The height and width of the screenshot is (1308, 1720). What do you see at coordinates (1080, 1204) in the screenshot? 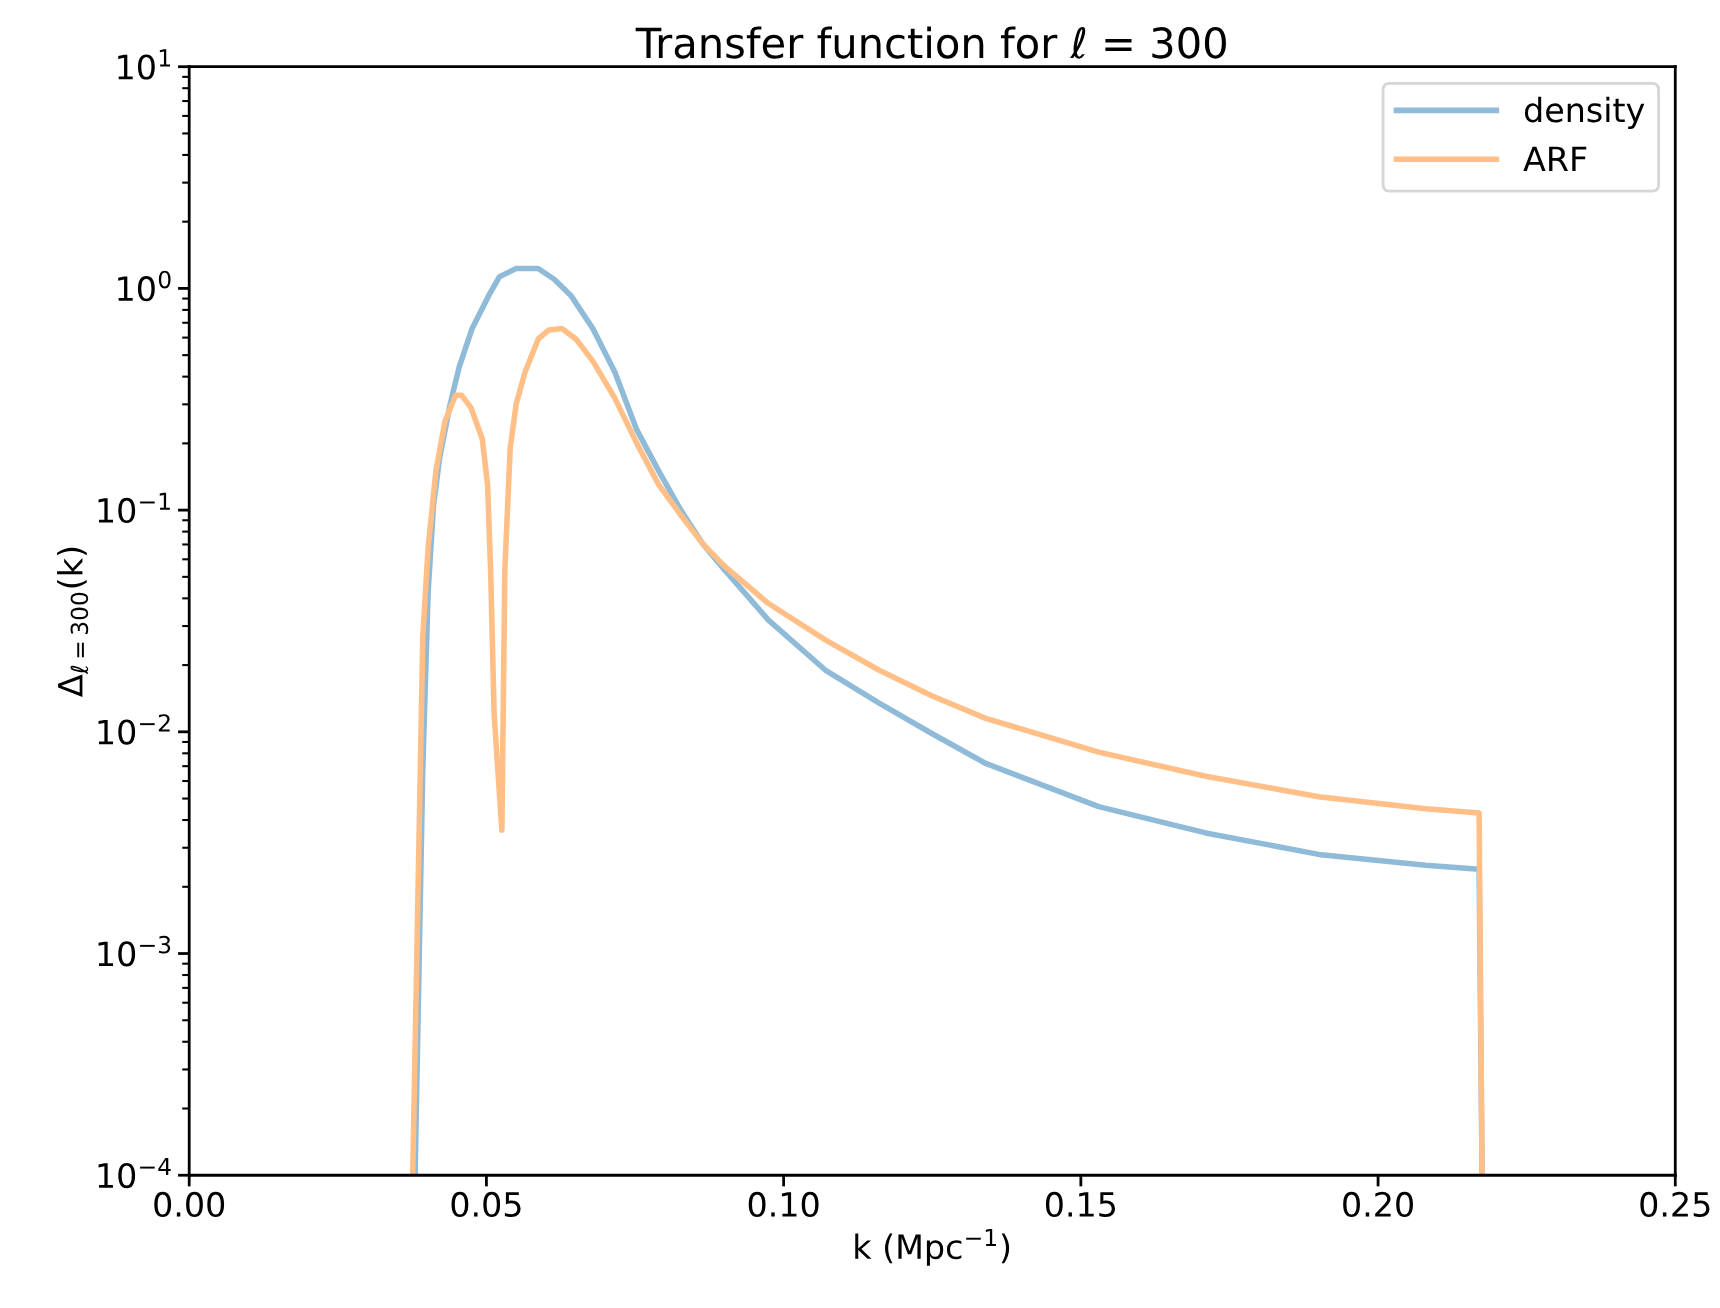
I see `x-tick-label: 0.15` at bounding box center [1080, 1204].